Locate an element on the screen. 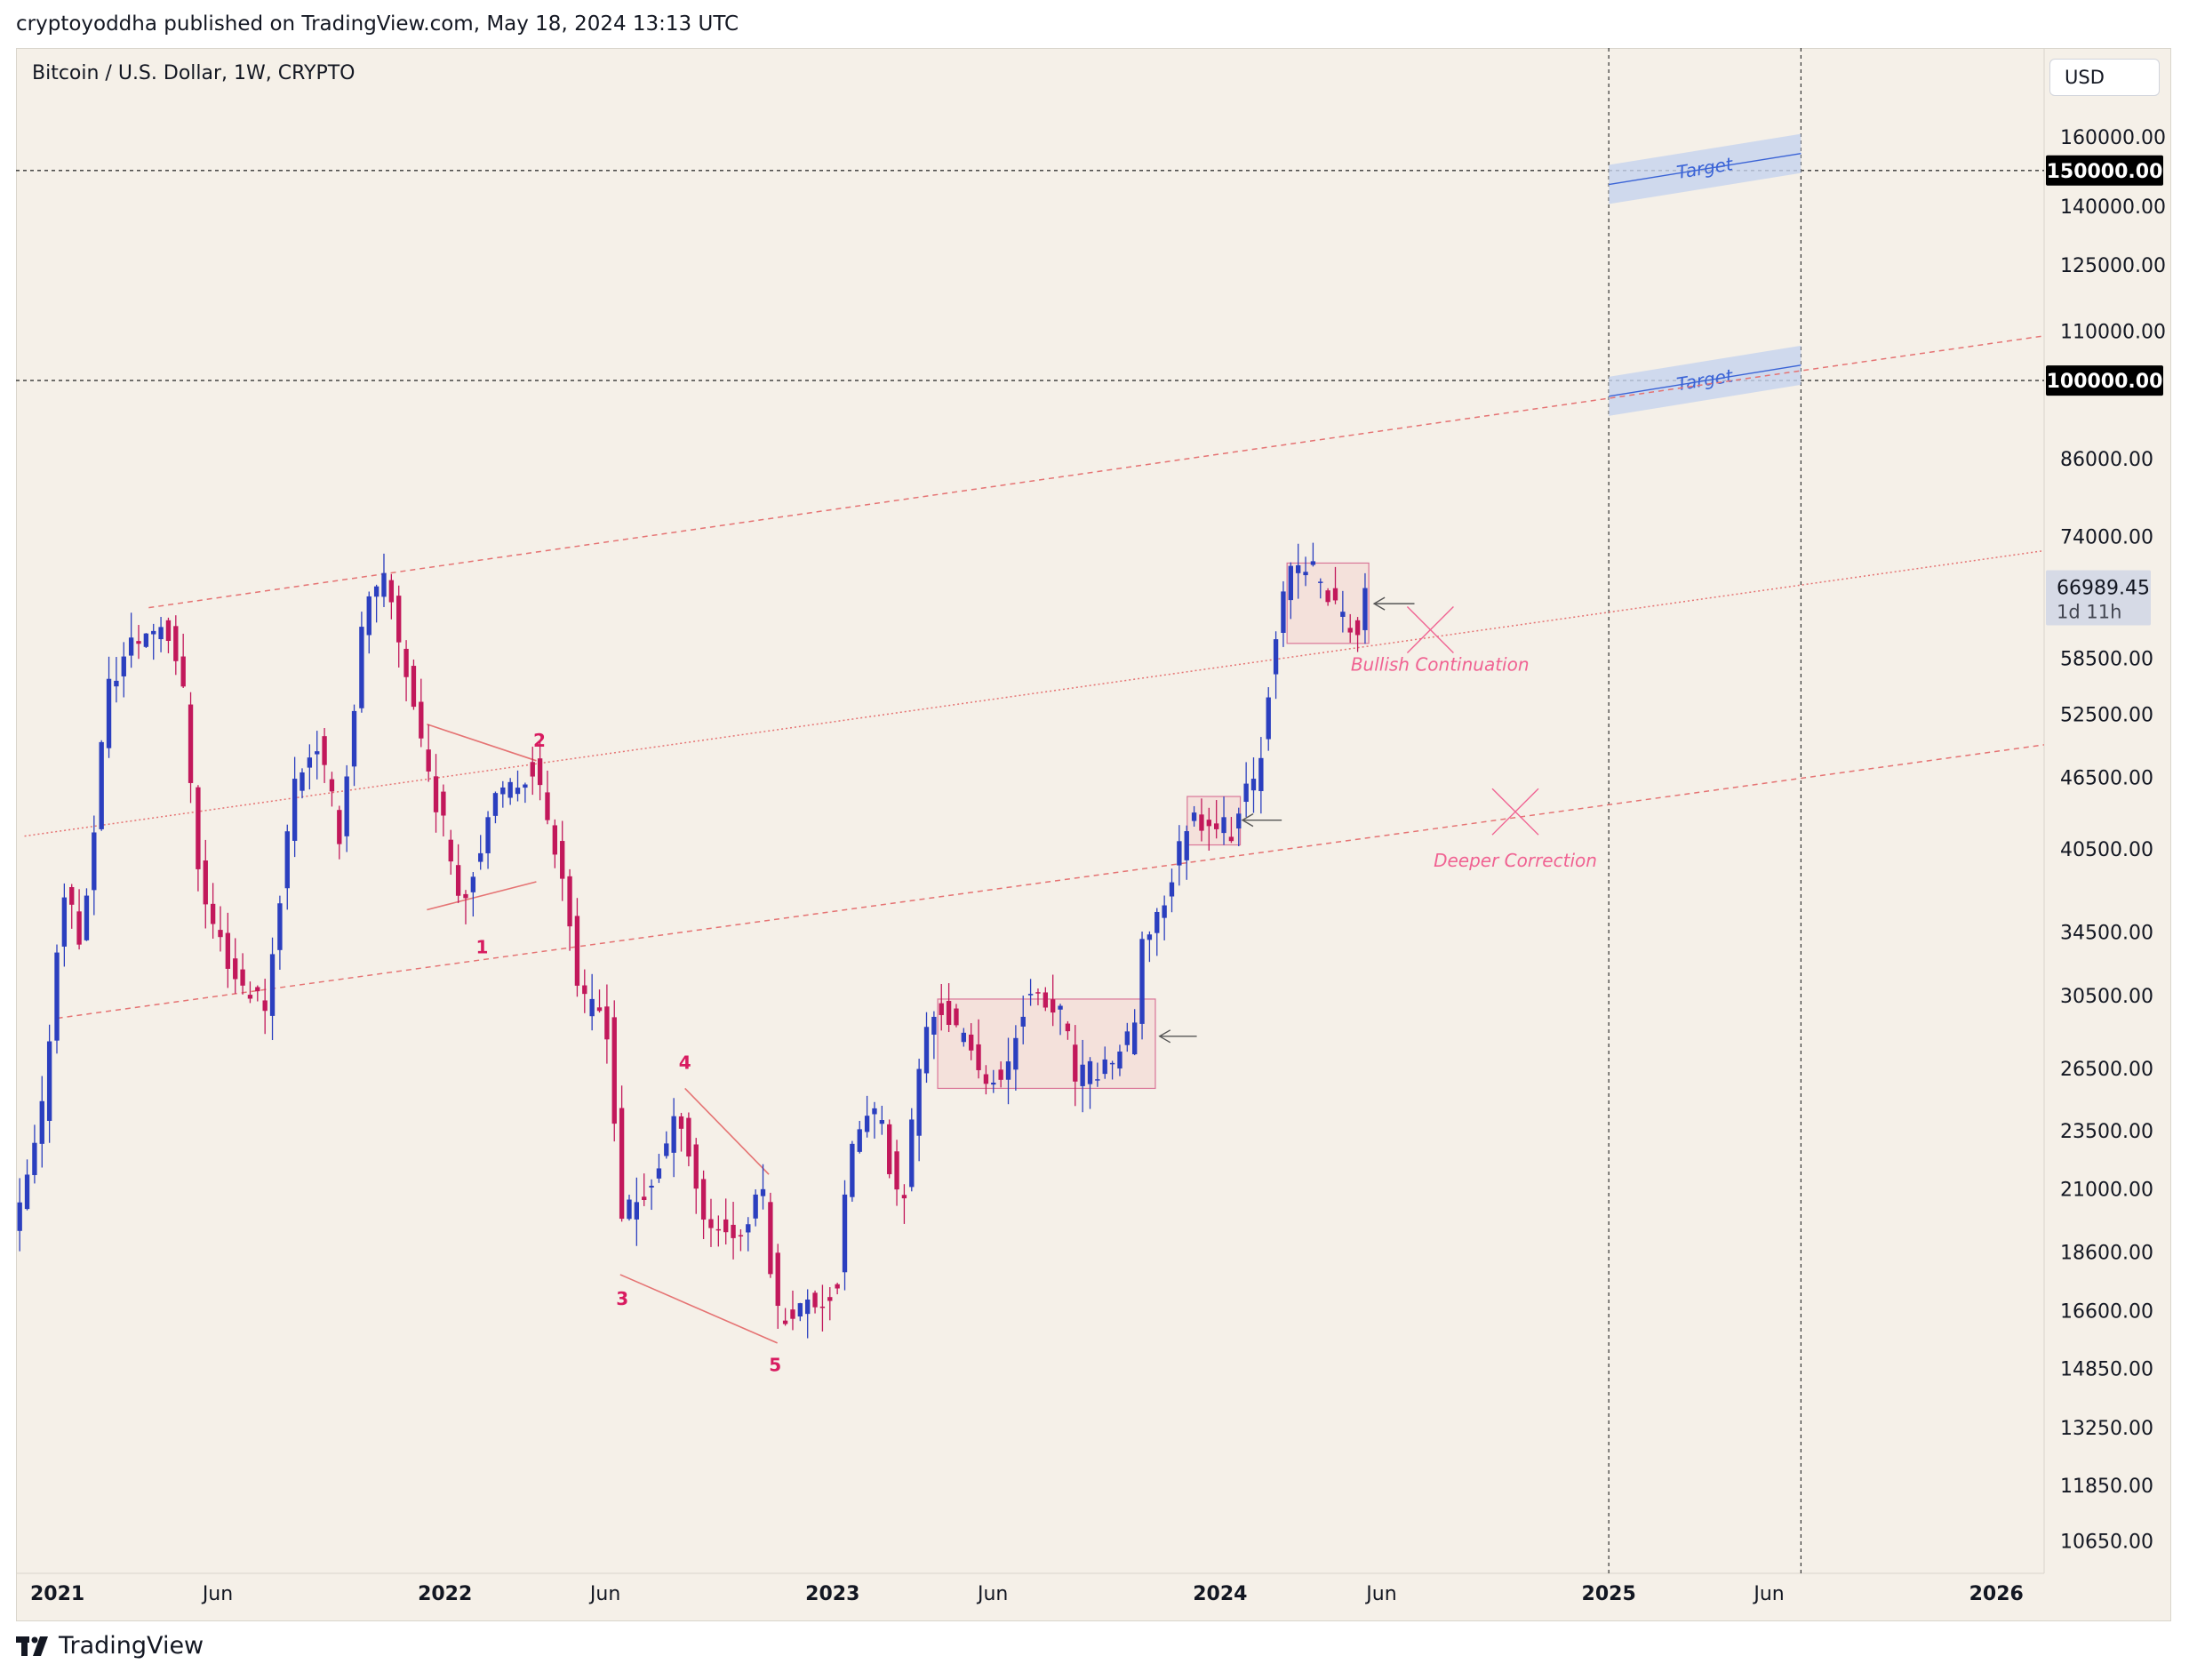 The width and height of the screenshot is (2189, 1680). wave-label: 4 is located at coordinates (685, 1062).